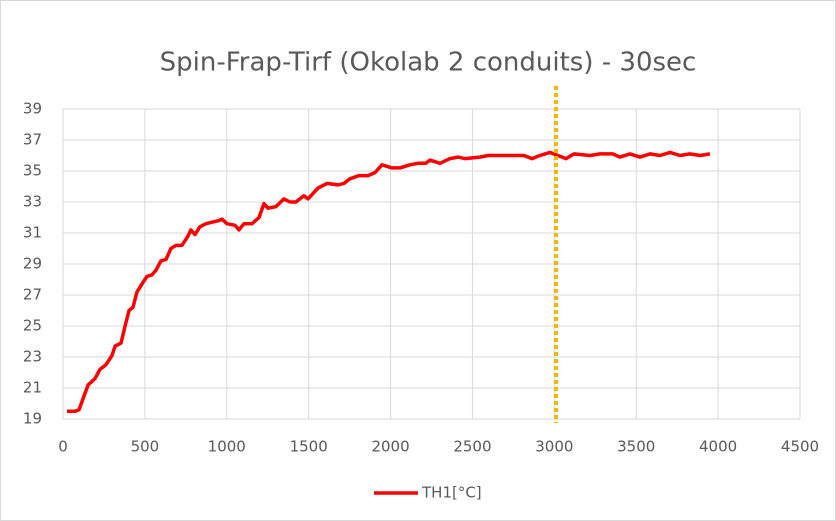 Image resolution: width=836 pixels, height=521 pixels. What do you see at coordinates (145, 447) in the screenshot?
I see `x-tick-label: 500` at bounding box center [145, 447].